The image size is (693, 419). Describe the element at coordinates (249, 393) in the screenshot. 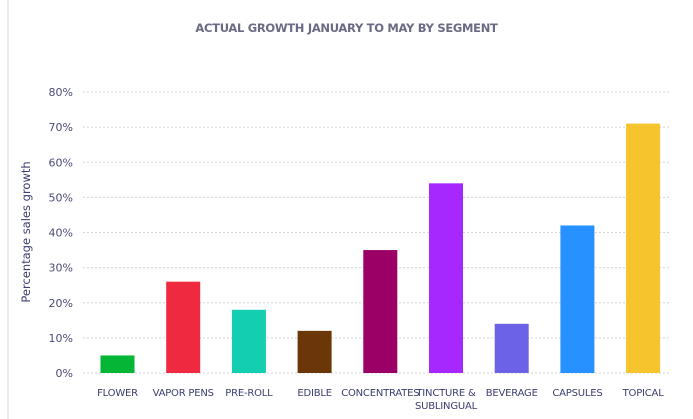

I see `x-tick-label: PRE-ROLL` at that location.